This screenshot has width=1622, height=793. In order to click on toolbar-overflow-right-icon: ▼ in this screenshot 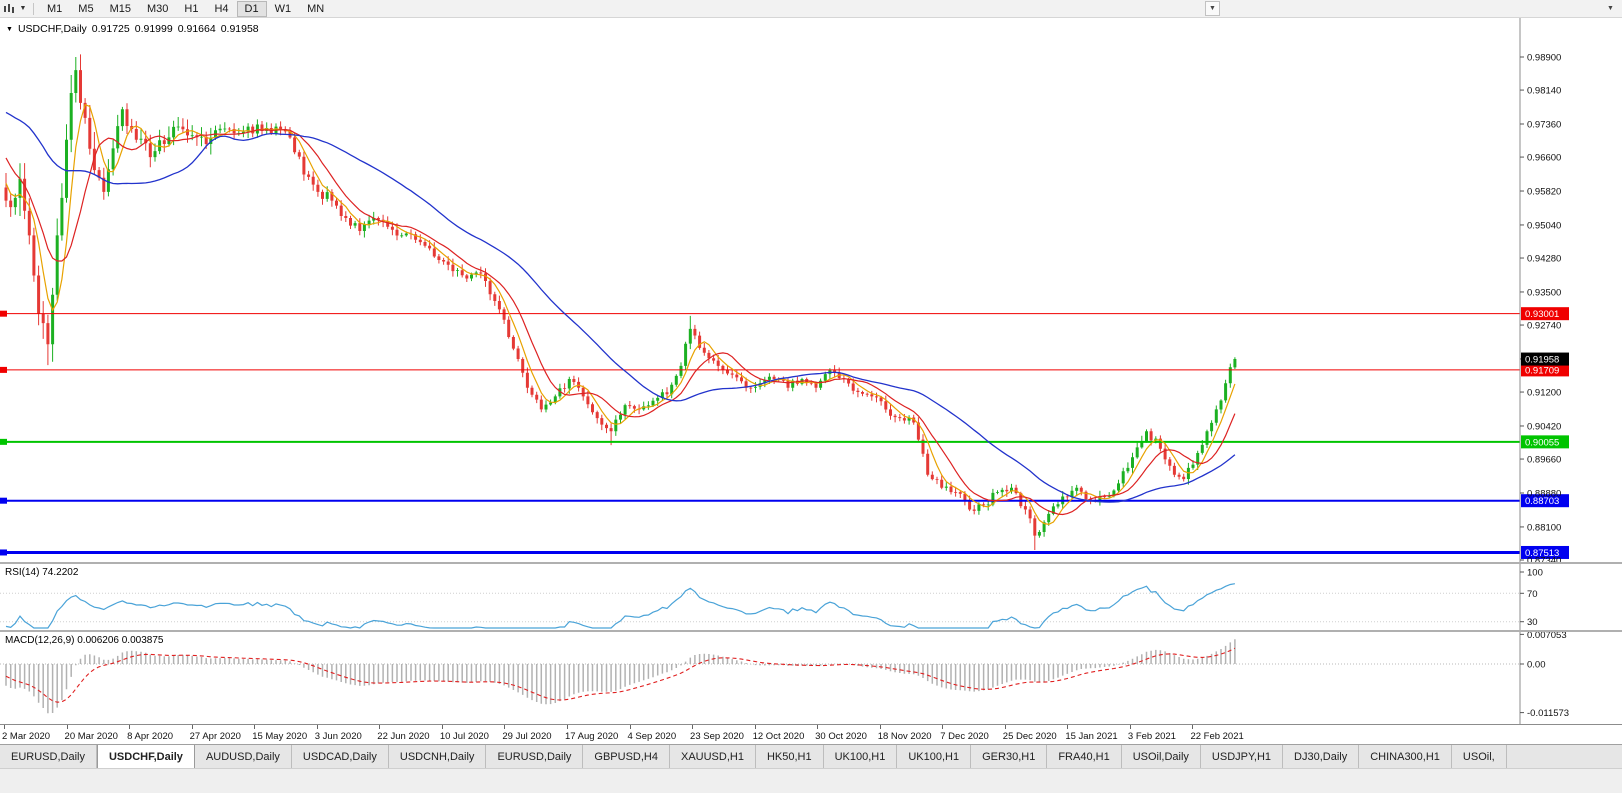, I will do `click(1610, 8)`.